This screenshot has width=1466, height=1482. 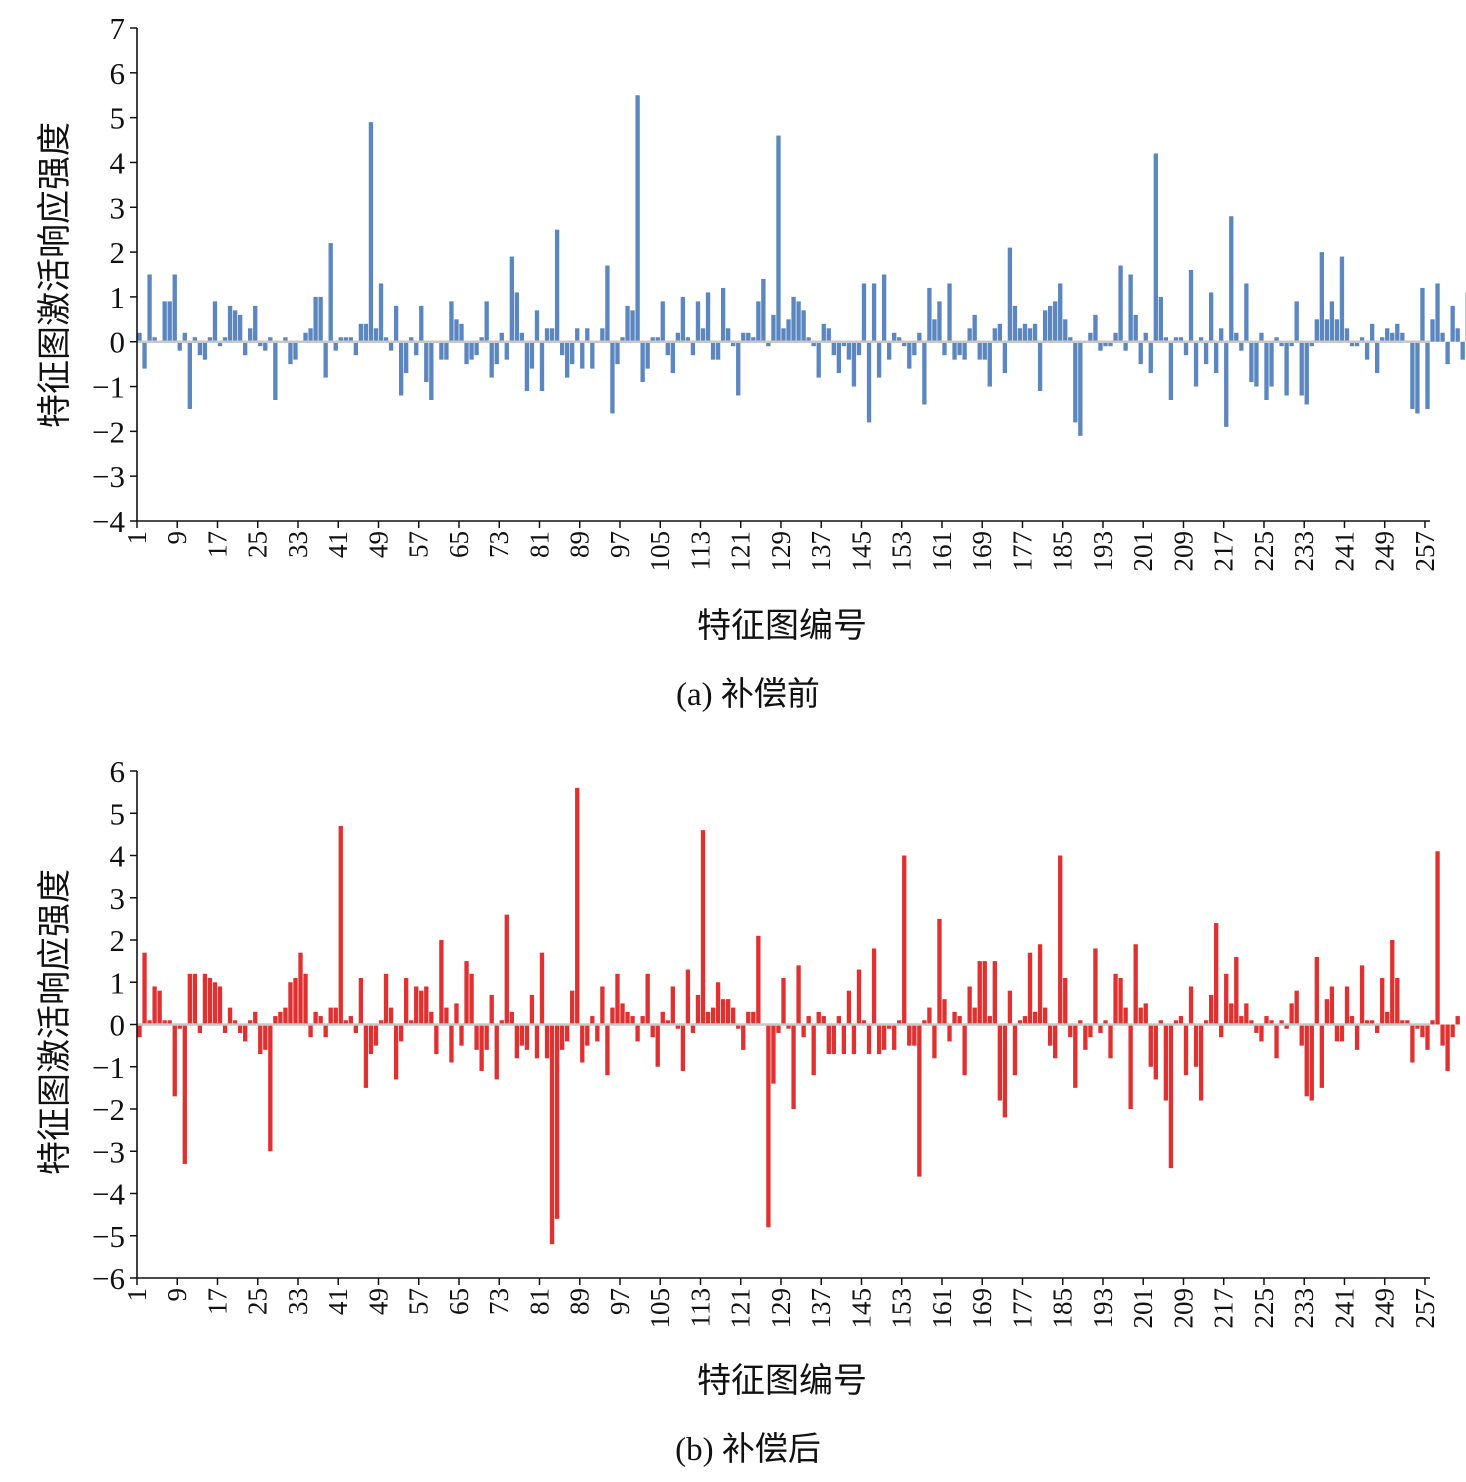 I want to click on y-tick-label: 7, so click(x=118, y=28).